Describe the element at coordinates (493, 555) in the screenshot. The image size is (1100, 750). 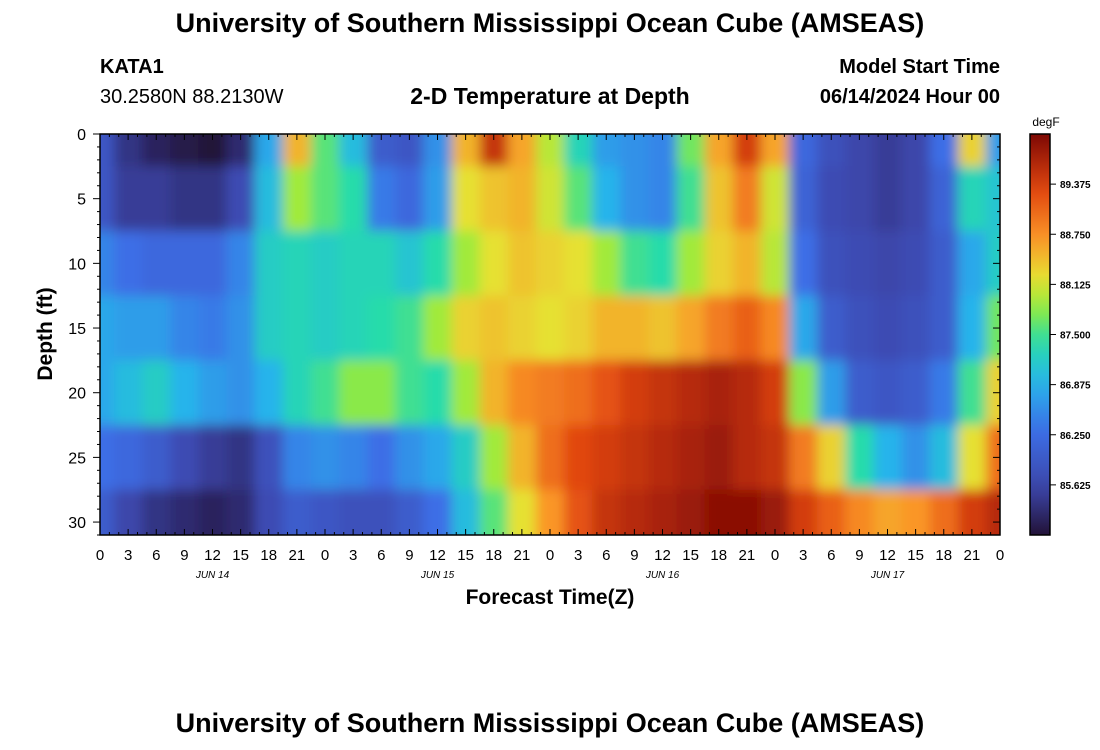
I see `x-tick-label: 18` at that location.